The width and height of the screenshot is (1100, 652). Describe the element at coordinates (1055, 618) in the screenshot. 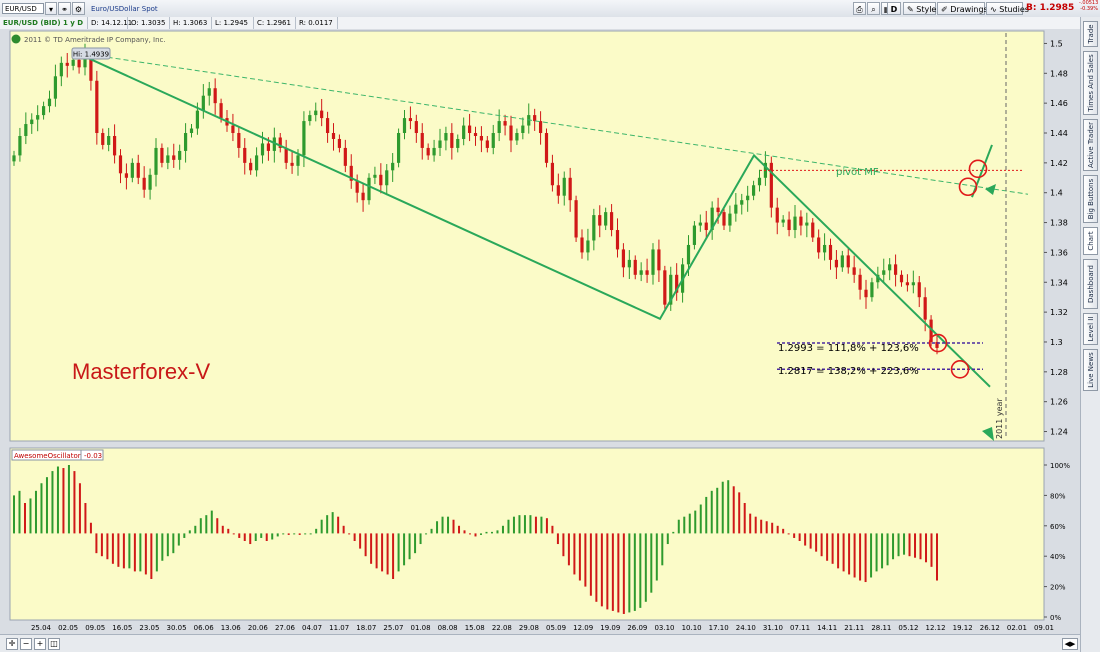

I see `oscillator-tick-label: 0%` at that location.